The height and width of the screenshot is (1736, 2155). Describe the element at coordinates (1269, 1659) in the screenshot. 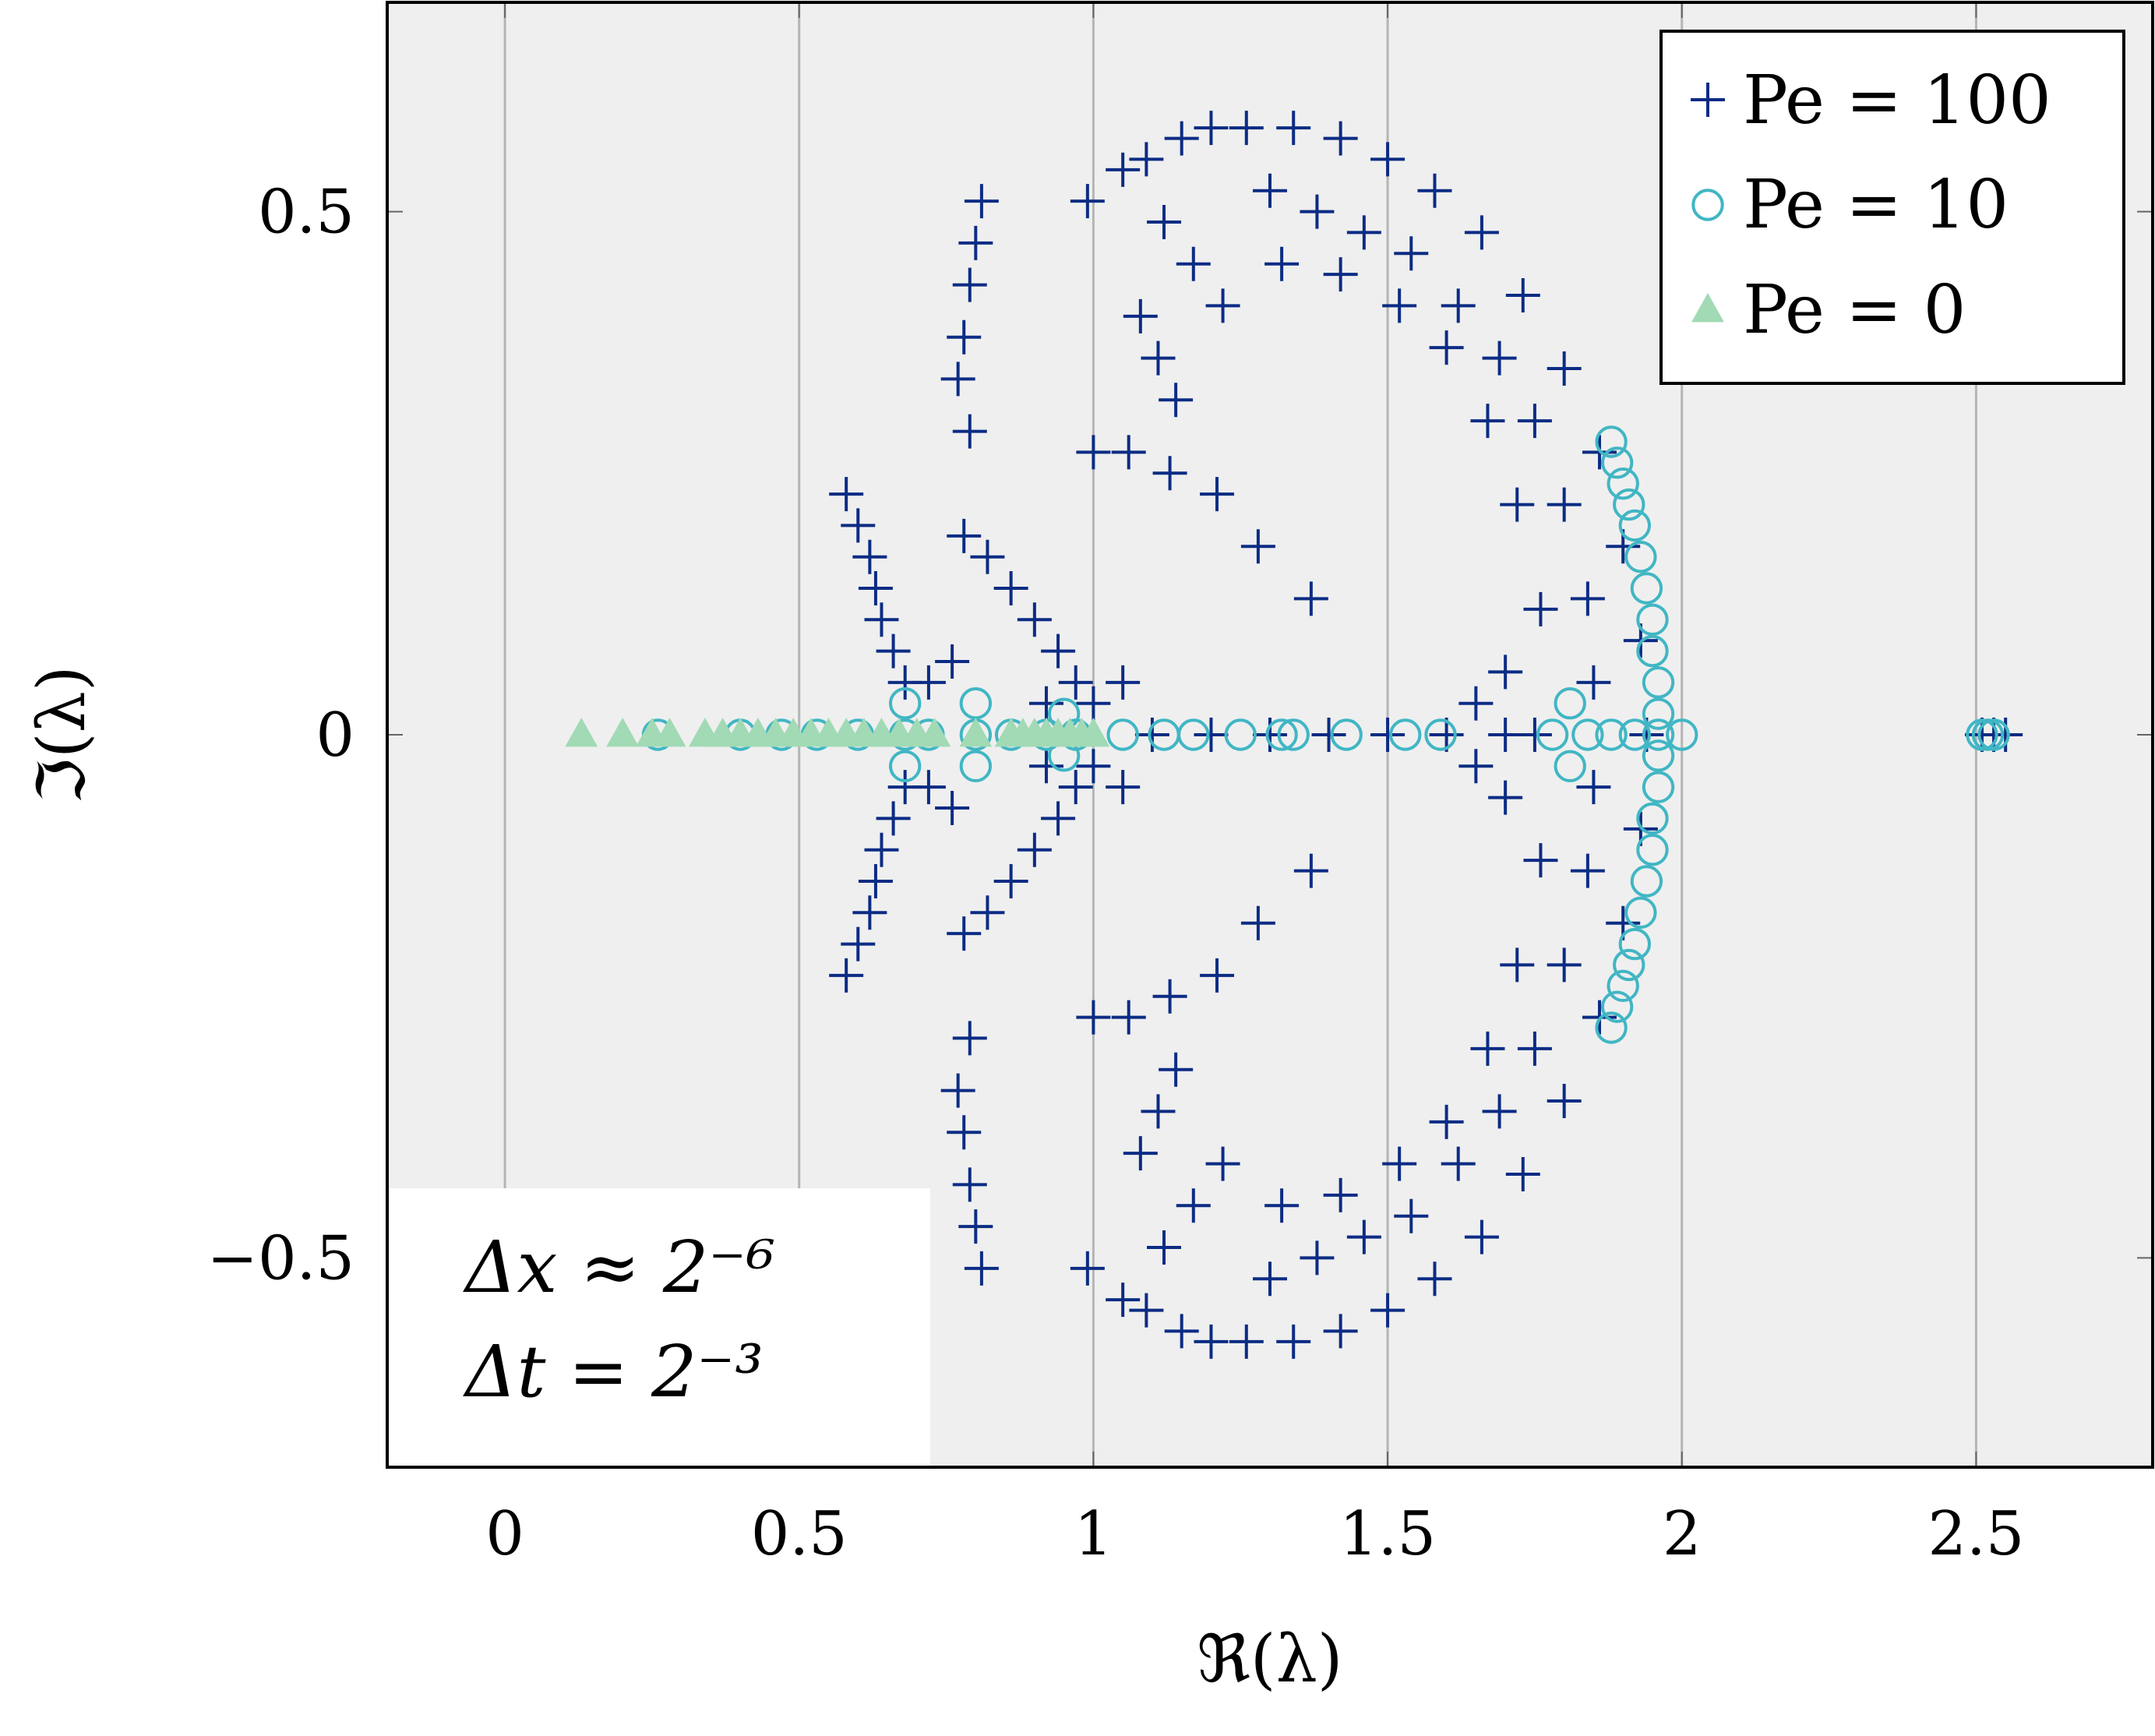

I see `x-axis-label: ℜ(λ)` at that location.